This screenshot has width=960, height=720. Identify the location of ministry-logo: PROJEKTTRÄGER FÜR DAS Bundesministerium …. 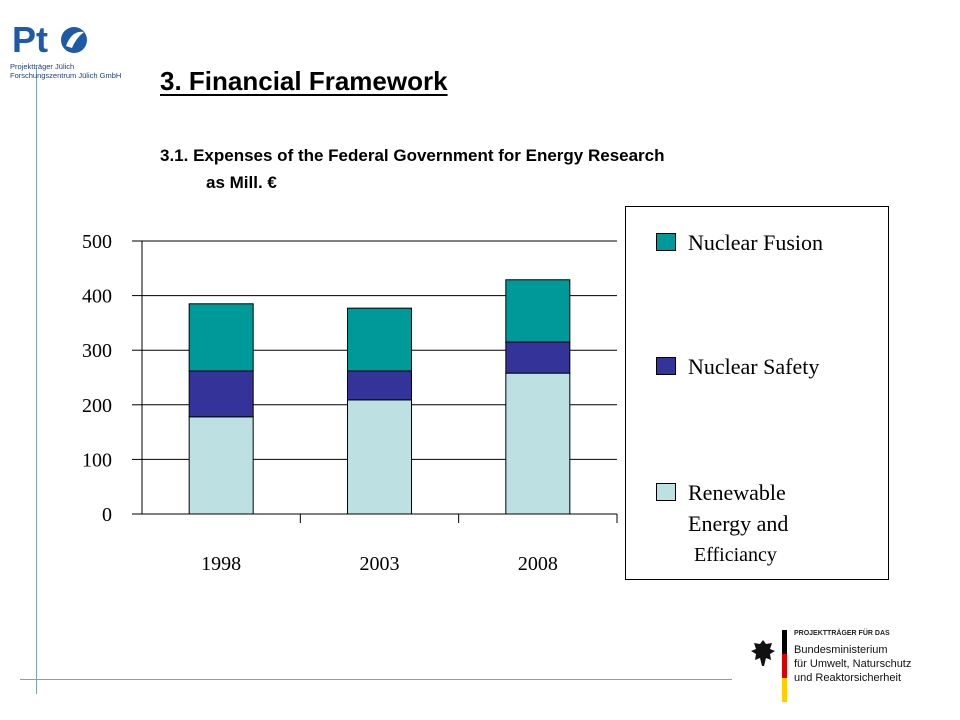
(850, 667).